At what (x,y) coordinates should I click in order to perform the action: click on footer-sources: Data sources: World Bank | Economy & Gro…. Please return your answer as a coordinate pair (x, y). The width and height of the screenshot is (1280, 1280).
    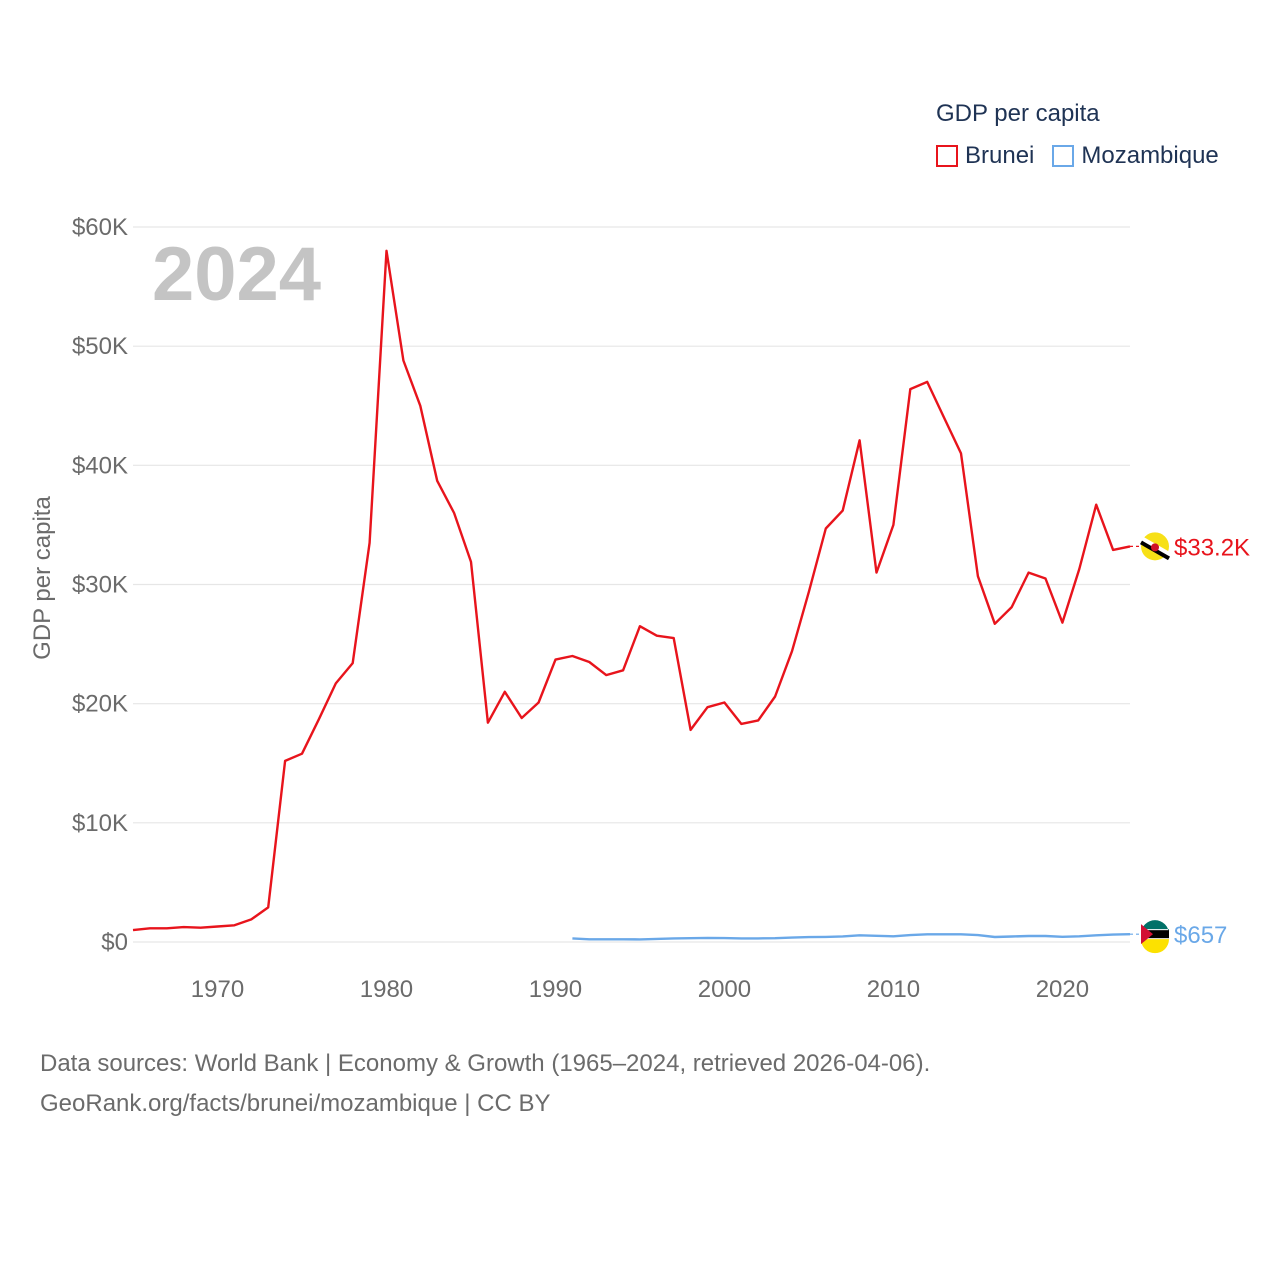
    Looking at the image, I should click on (485, 1063).